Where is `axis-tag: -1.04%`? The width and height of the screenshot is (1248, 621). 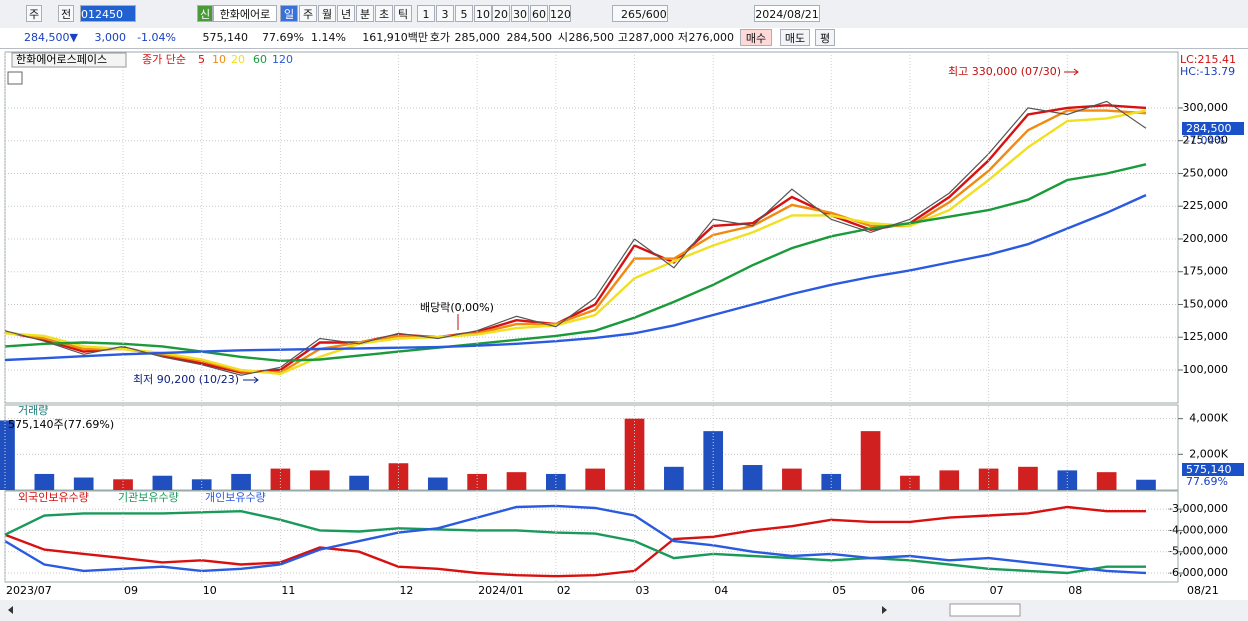 axis-tag: -1.04% is located at coordinates (1205, 140).